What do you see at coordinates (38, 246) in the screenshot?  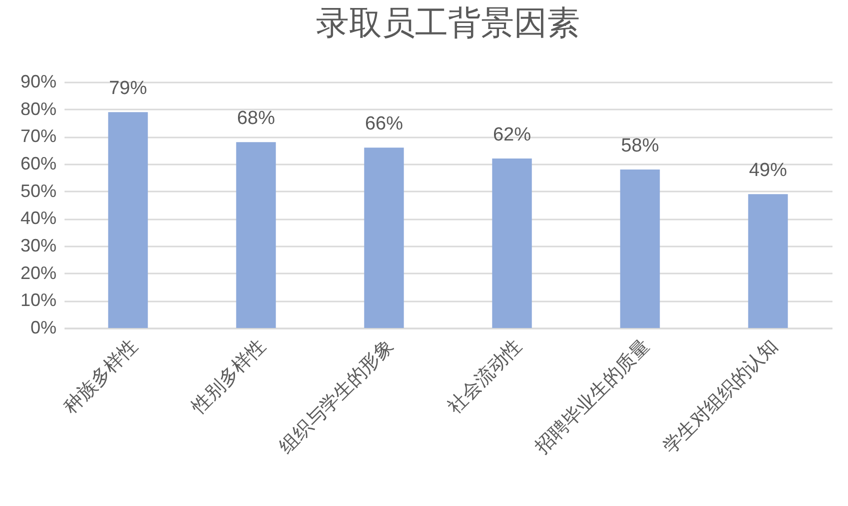 I see `y-tick-label: 30%` at bounding box center [38, 246].